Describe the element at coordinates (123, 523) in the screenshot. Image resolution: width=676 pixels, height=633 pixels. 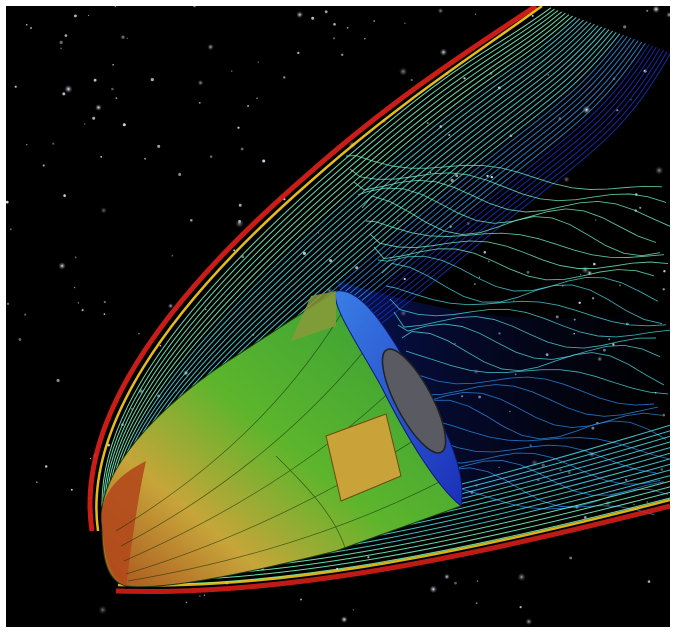
I see `heat-shield-nose` at that location.